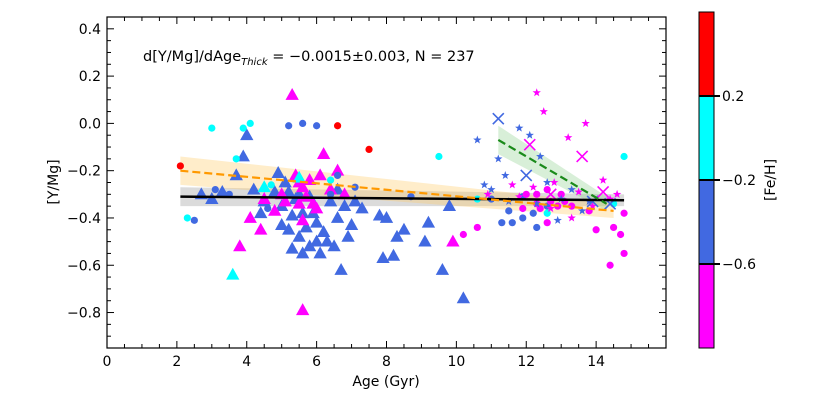  I want to click on y-tick-label: −0.8, so click(84, 314).